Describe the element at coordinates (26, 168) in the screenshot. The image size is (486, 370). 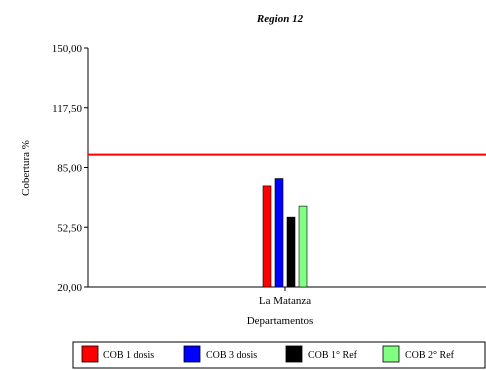
I see `y-axis-label: Cobertura %` at that location.